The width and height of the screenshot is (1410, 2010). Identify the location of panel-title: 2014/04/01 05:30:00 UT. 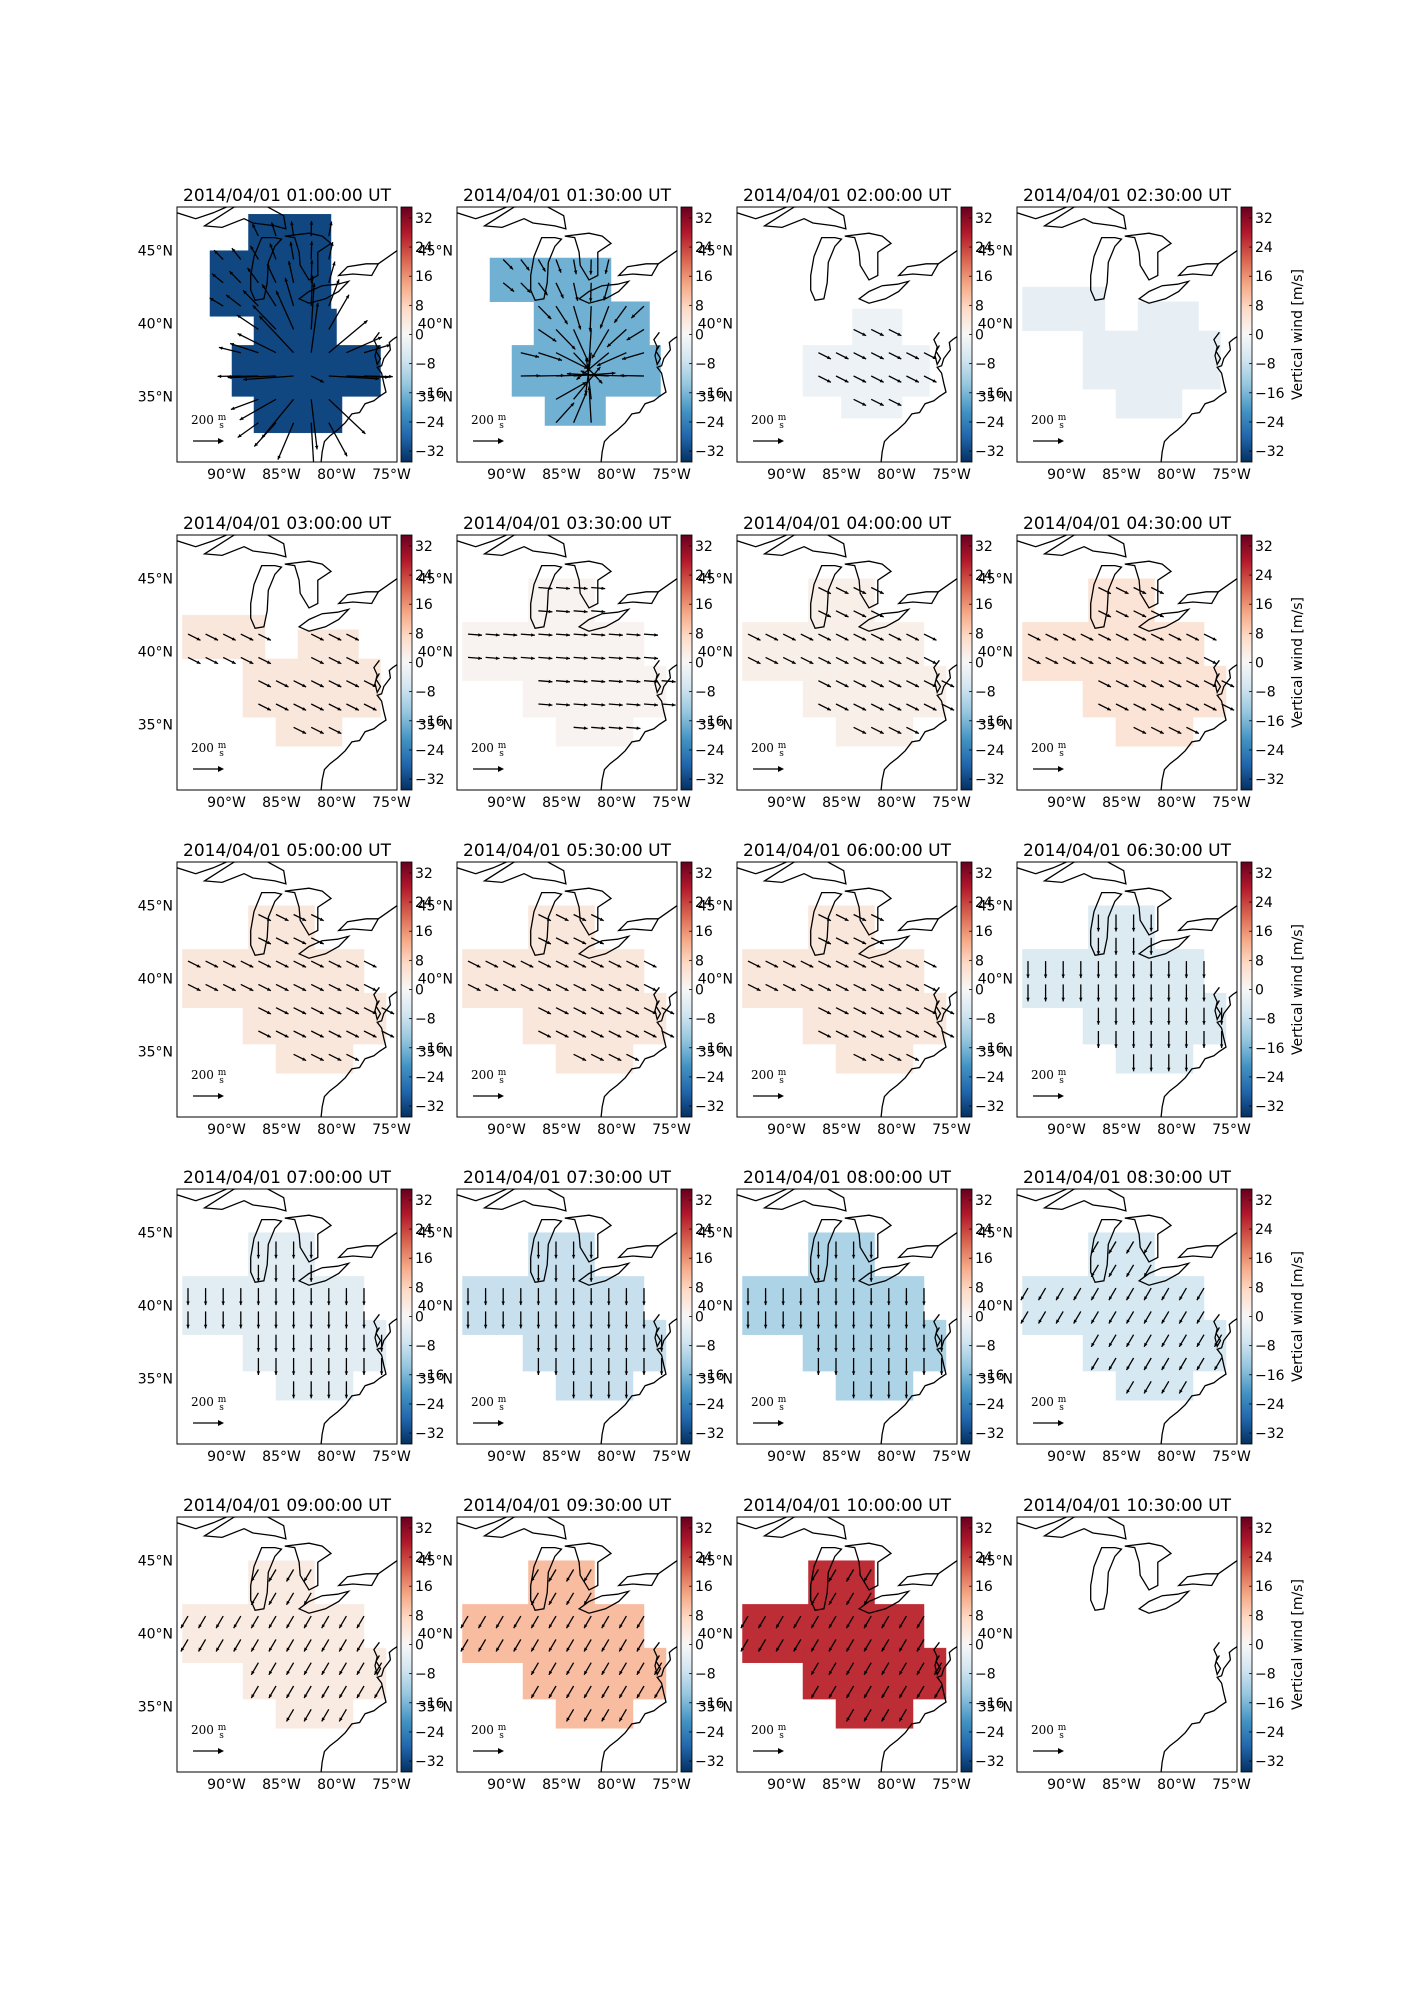
(567, 851).